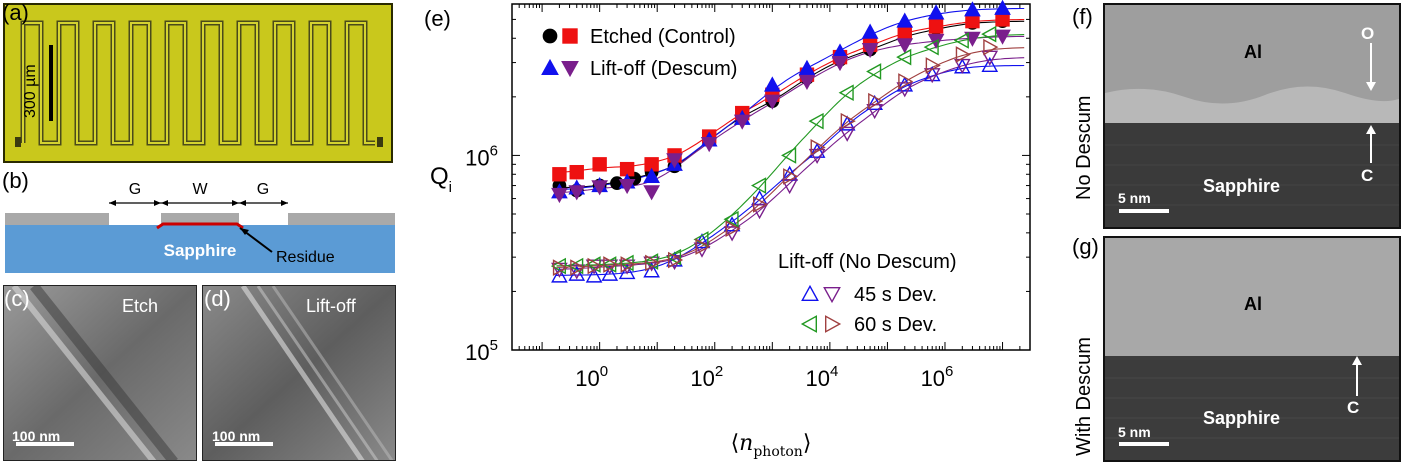  Describe the element at coordinates (663, 37) in the screenshot. I see `legend-label: Etched (Control)` at that location.